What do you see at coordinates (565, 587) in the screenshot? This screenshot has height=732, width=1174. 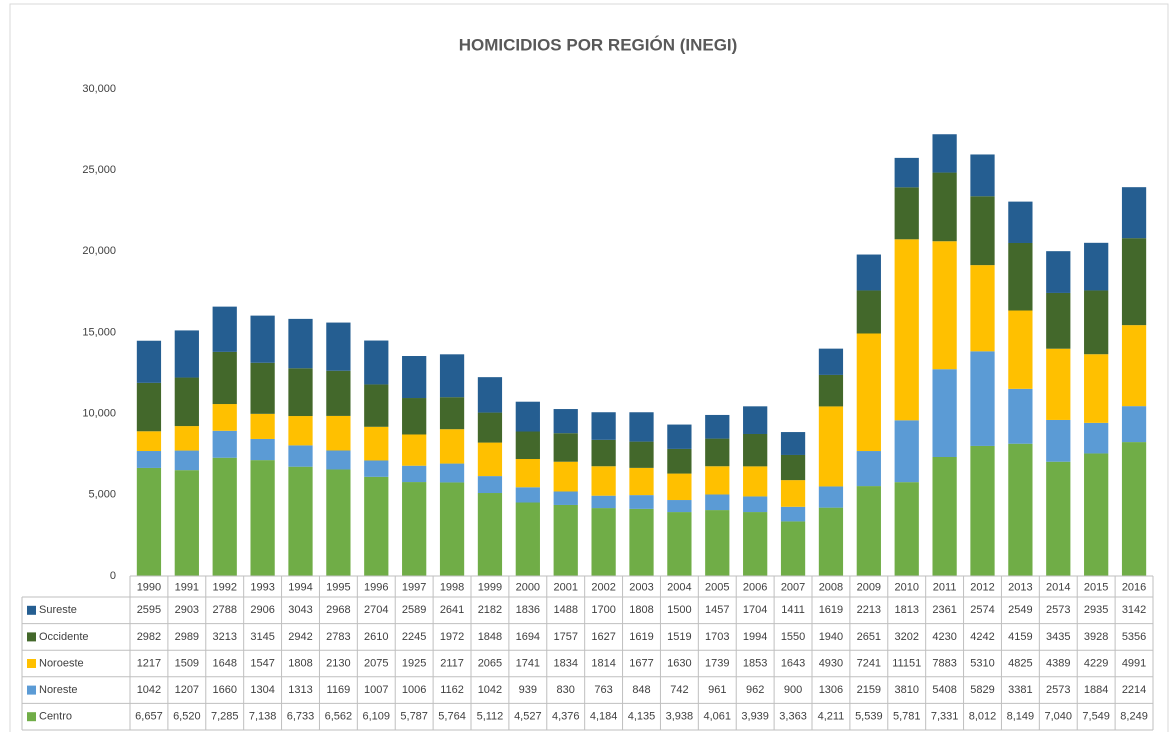 I see `x-tick-label: 2001` at bounding box center [565, 587].